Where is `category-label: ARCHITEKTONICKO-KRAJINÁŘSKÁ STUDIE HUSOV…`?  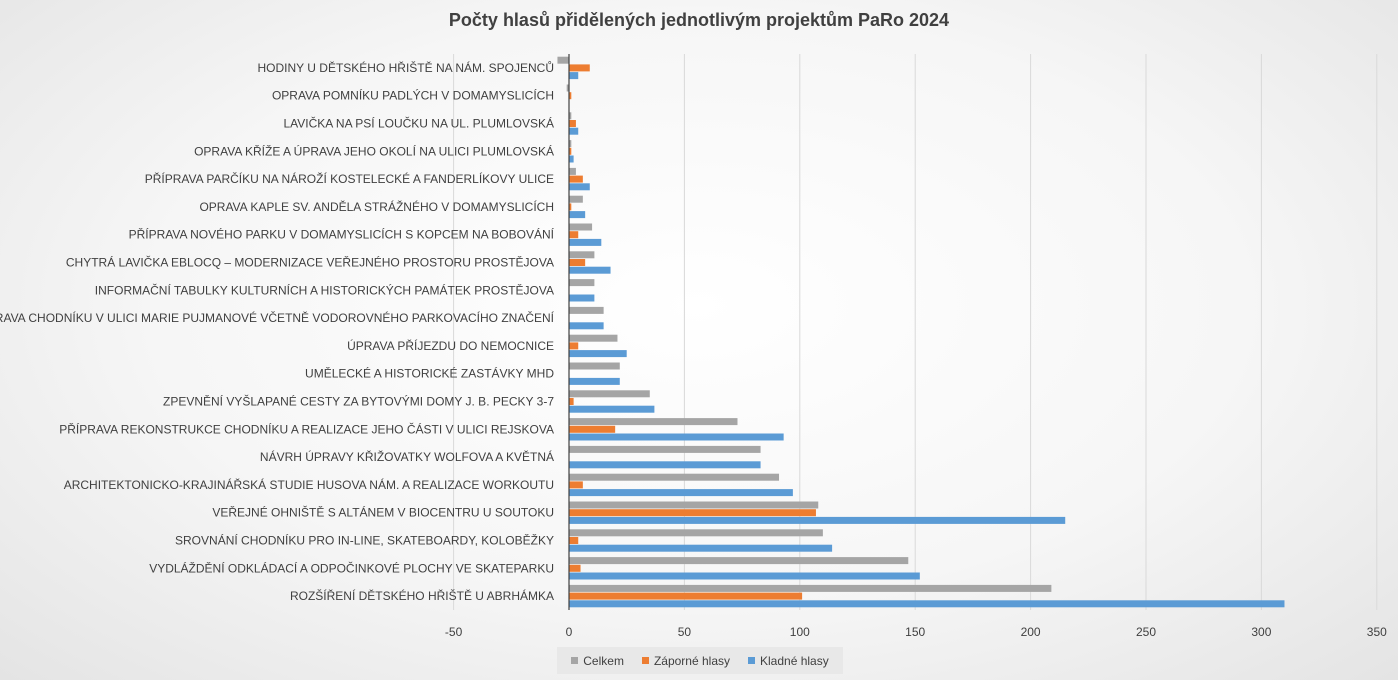
category-label: ARCHITEKTONICKO-KRAJINÁŘSKÁ STUDIE HUSOV… is located at coordinates (309, 484).